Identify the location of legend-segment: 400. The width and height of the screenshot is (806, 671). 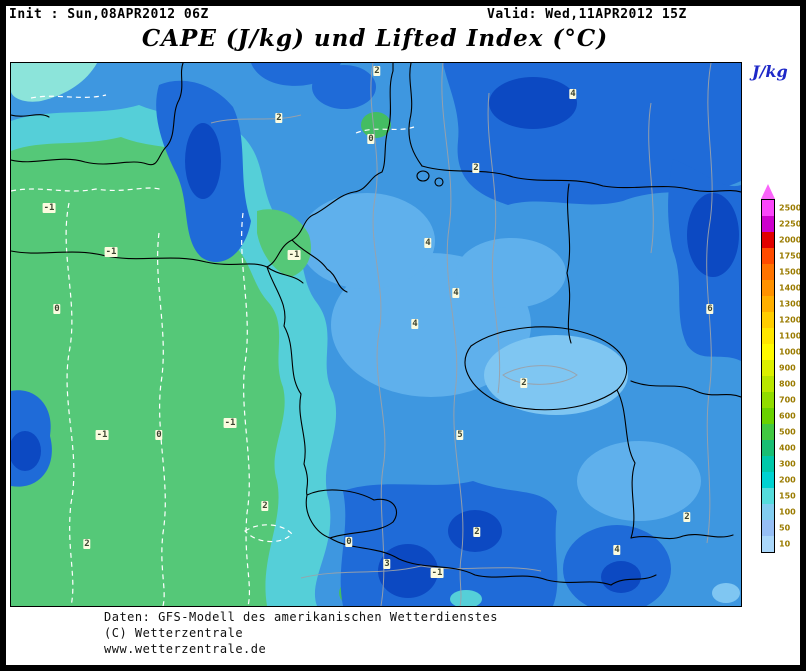
(779, 448).